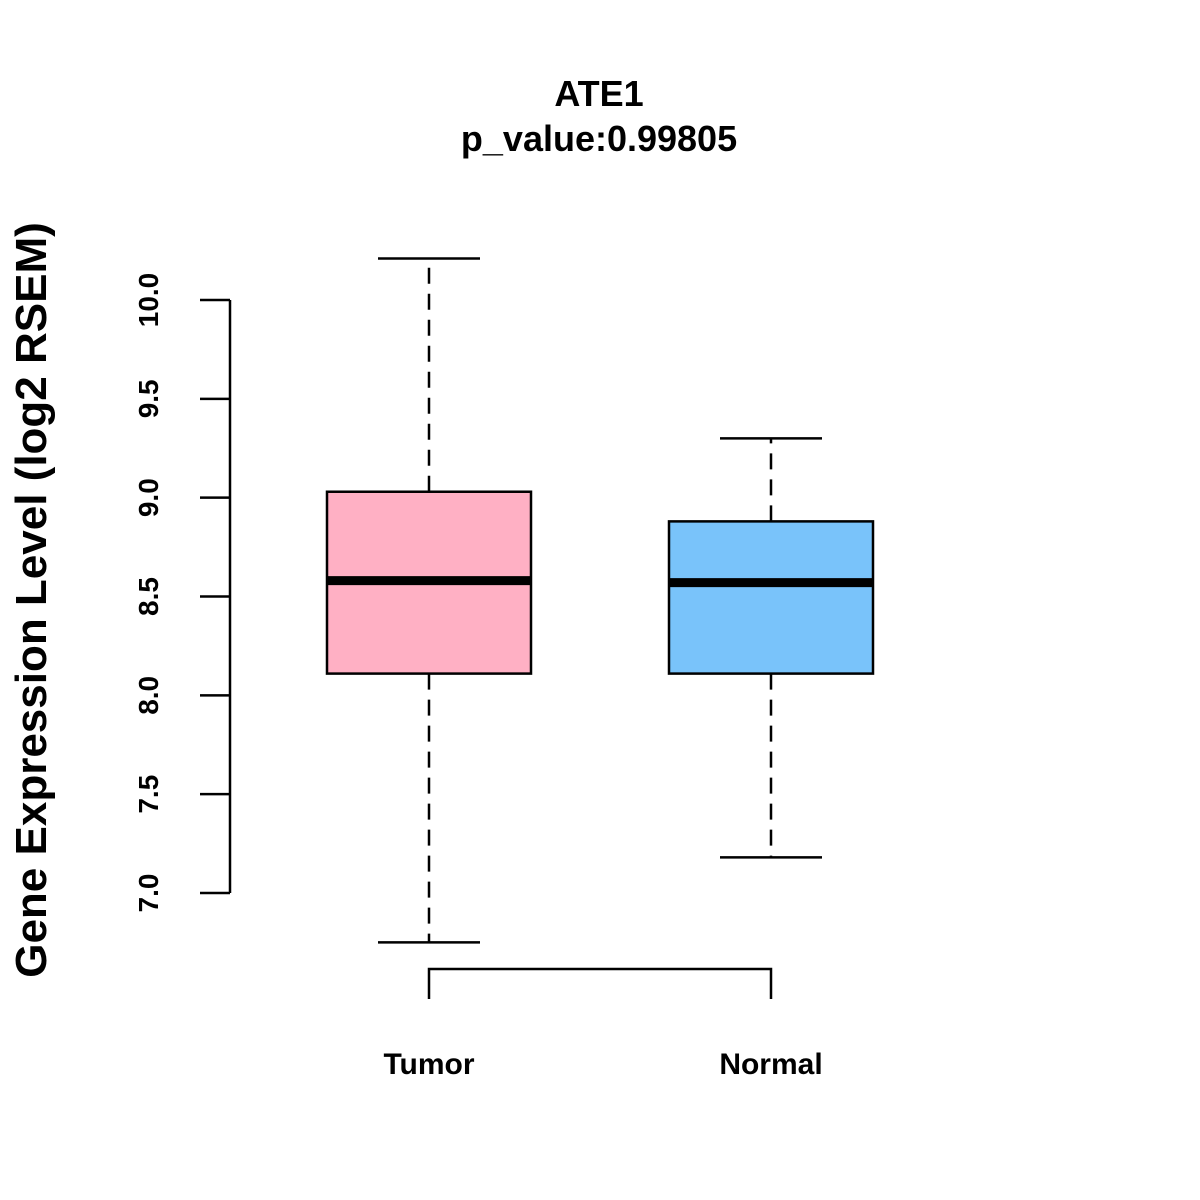 The height and width of the screenshot is (1200, 1200). I want to click on chart-title: ATE1, so click(598, 93).